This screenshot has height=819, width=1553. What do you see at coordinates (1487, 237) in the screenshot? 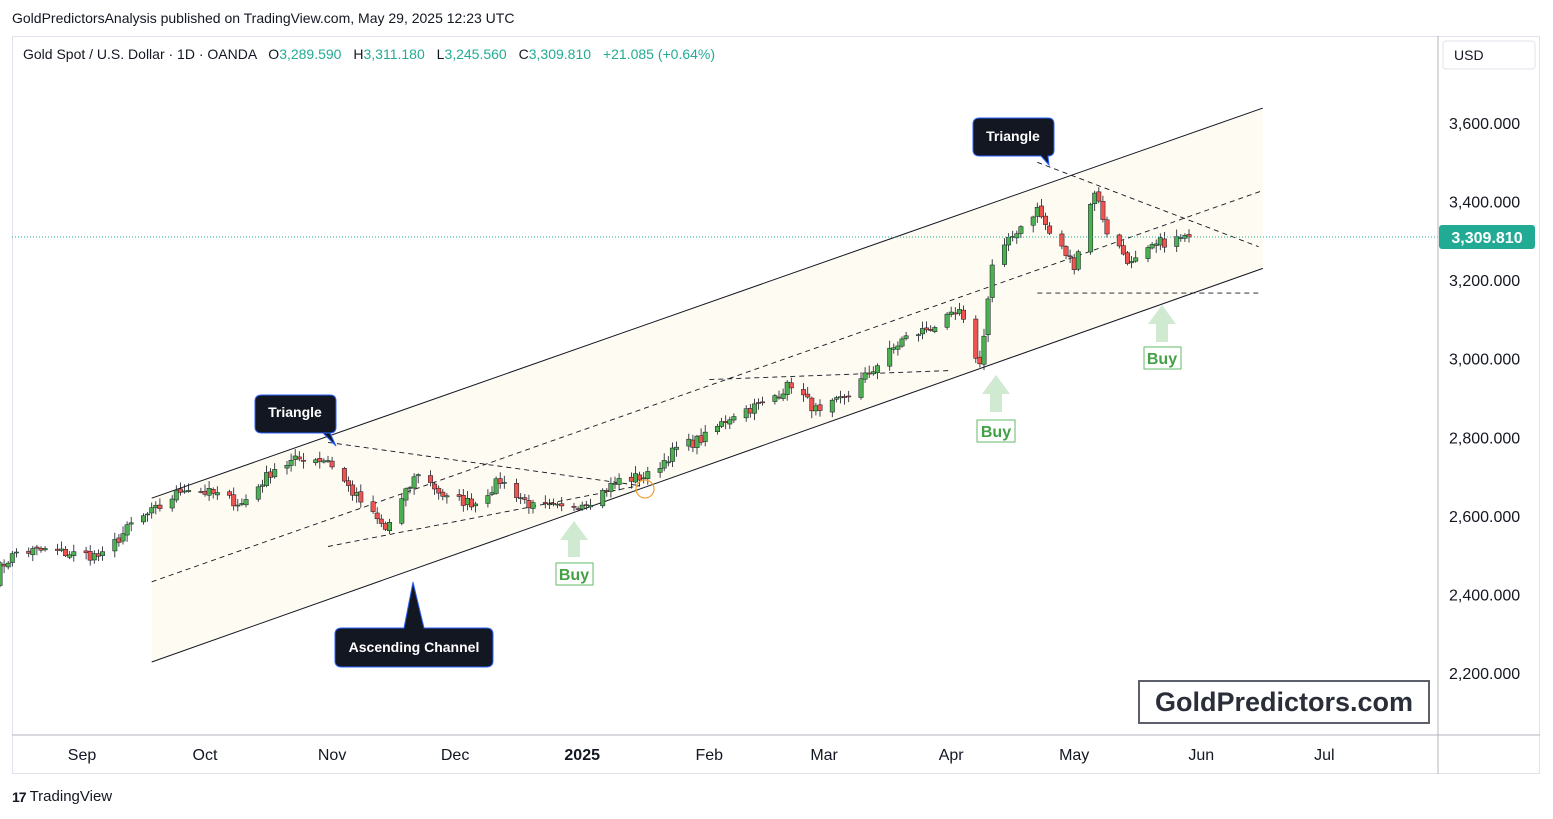
I see `last-price-tag: 3,309.810` at bounding box center [1487, 237].